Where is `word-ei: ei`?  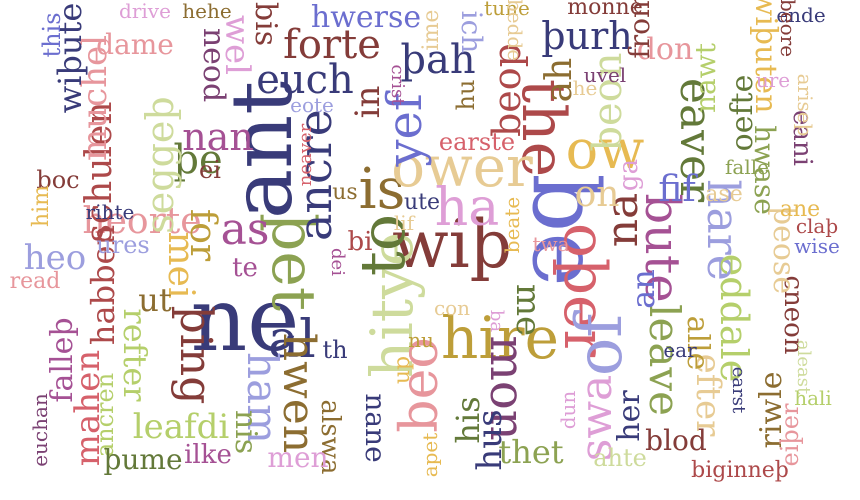 word-ei: ei is located at coordinates (210, 170).